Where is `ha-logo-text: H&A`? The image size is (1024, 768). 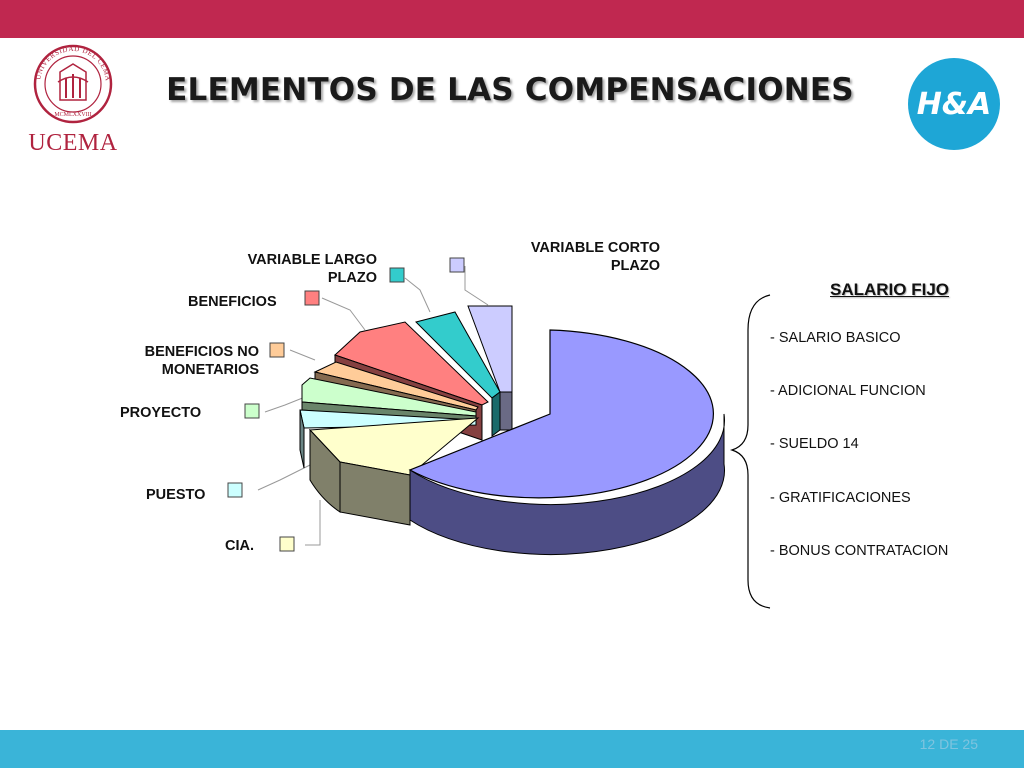
ha-logo-text: H&A is located at coordinates (954, 104).